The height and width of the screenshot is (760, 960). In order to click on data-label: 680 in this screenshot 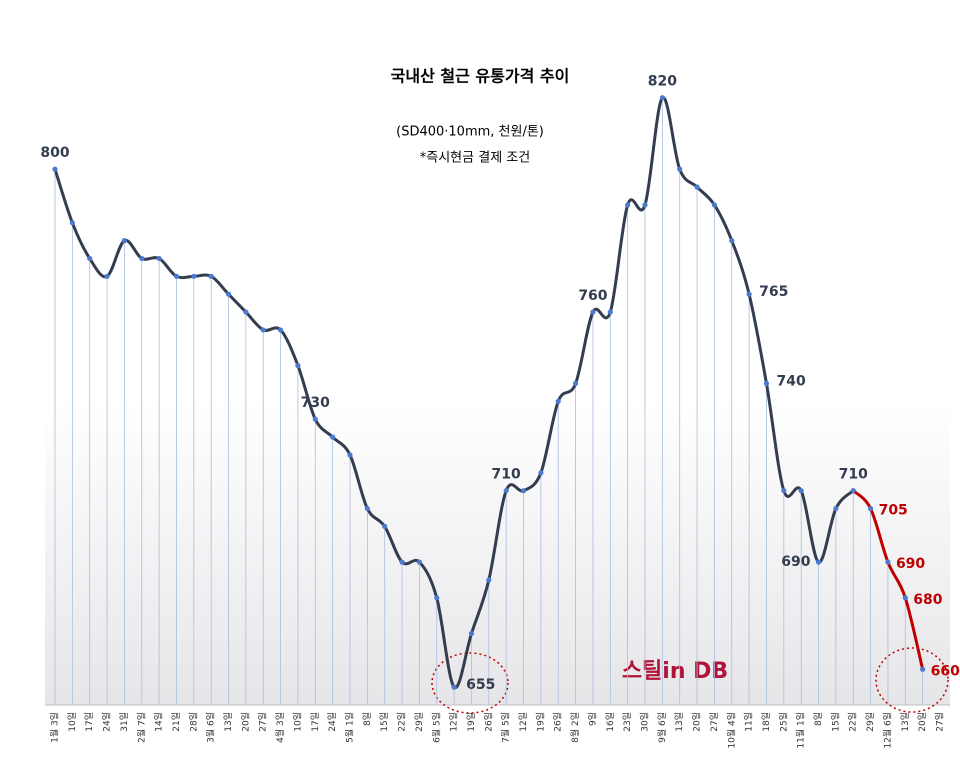, I will do `click(927, 600)`.